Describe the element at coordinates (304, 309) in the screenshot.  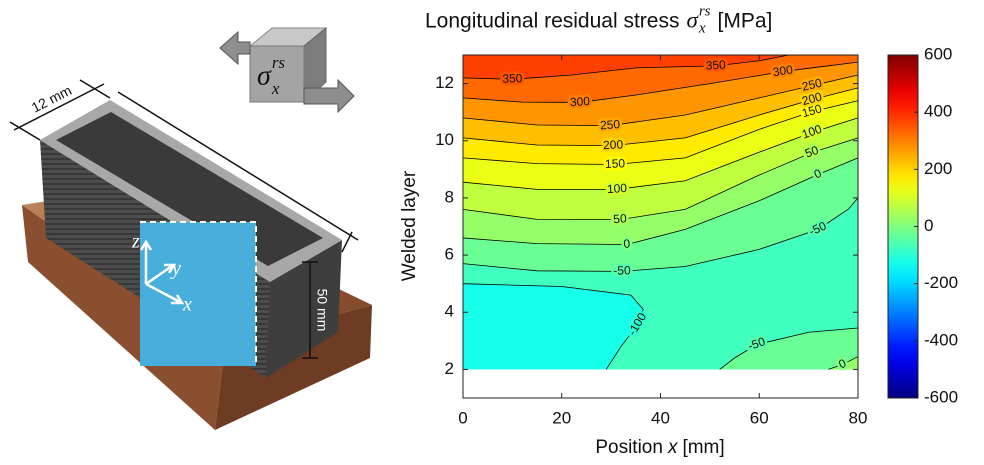
I see `wall-end` at that location.